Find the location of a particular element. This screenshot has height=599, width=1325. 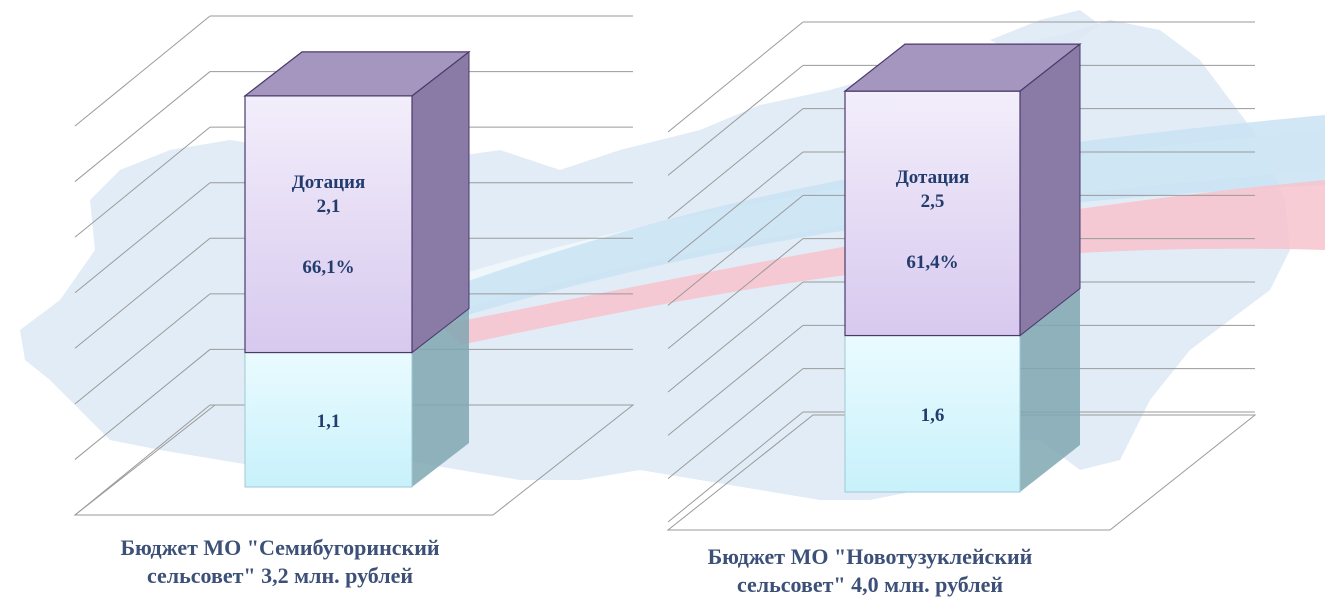

bar-subsidy-side is located at coordinates (1050, 190).